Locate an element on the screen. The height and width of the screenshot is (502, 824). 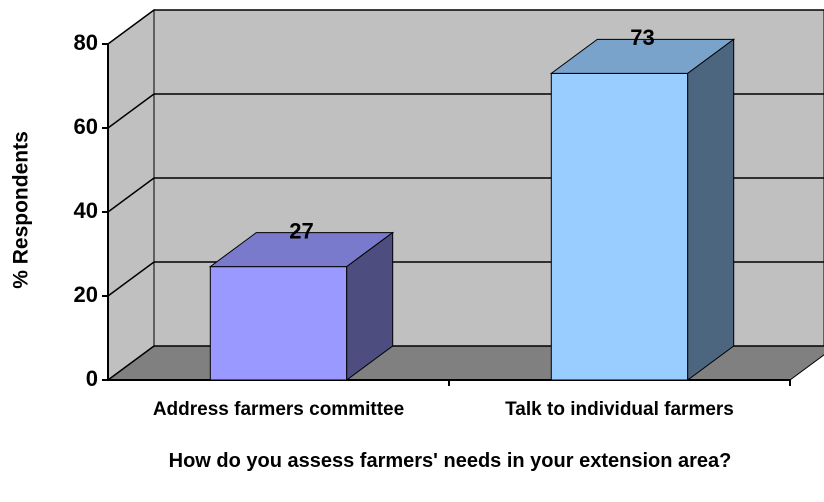
data-label: 27 is located at coordinates (301, 230).